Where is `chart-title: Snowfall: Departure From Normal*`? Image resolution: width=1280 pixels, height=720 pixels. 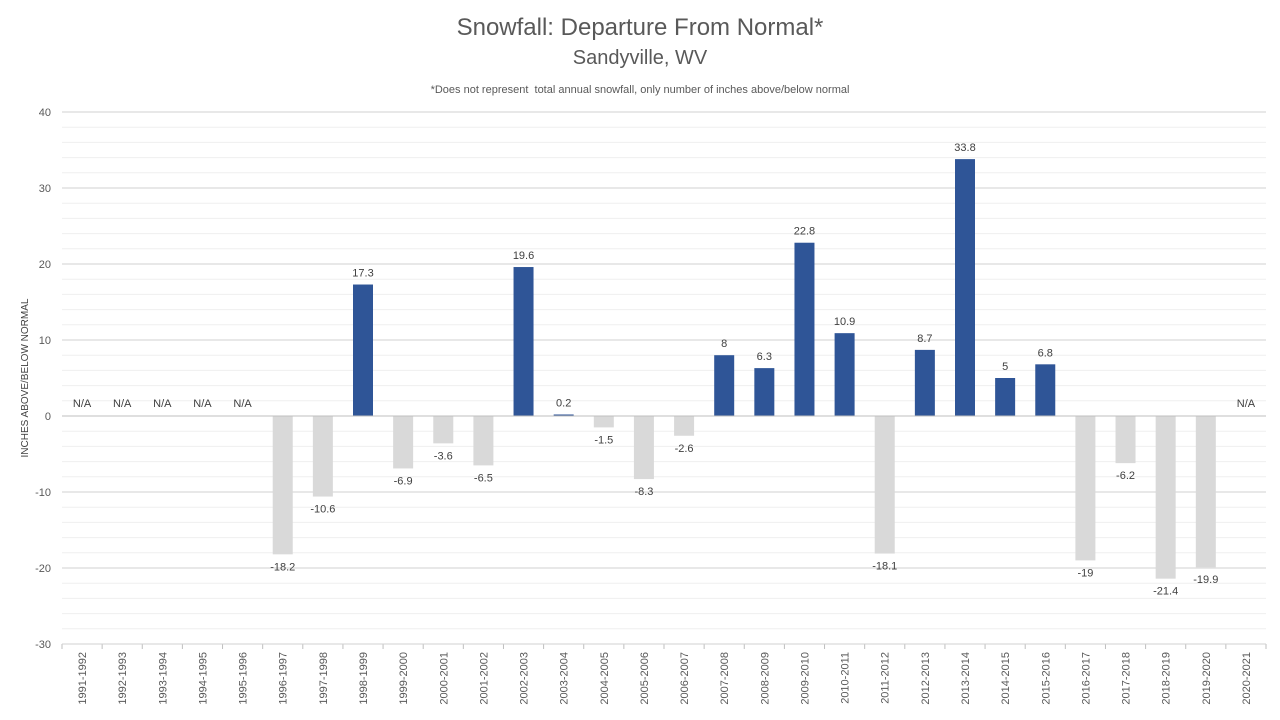
chart-title: Snowfall: Departure From Normal* is located at coordinates (640, 27).